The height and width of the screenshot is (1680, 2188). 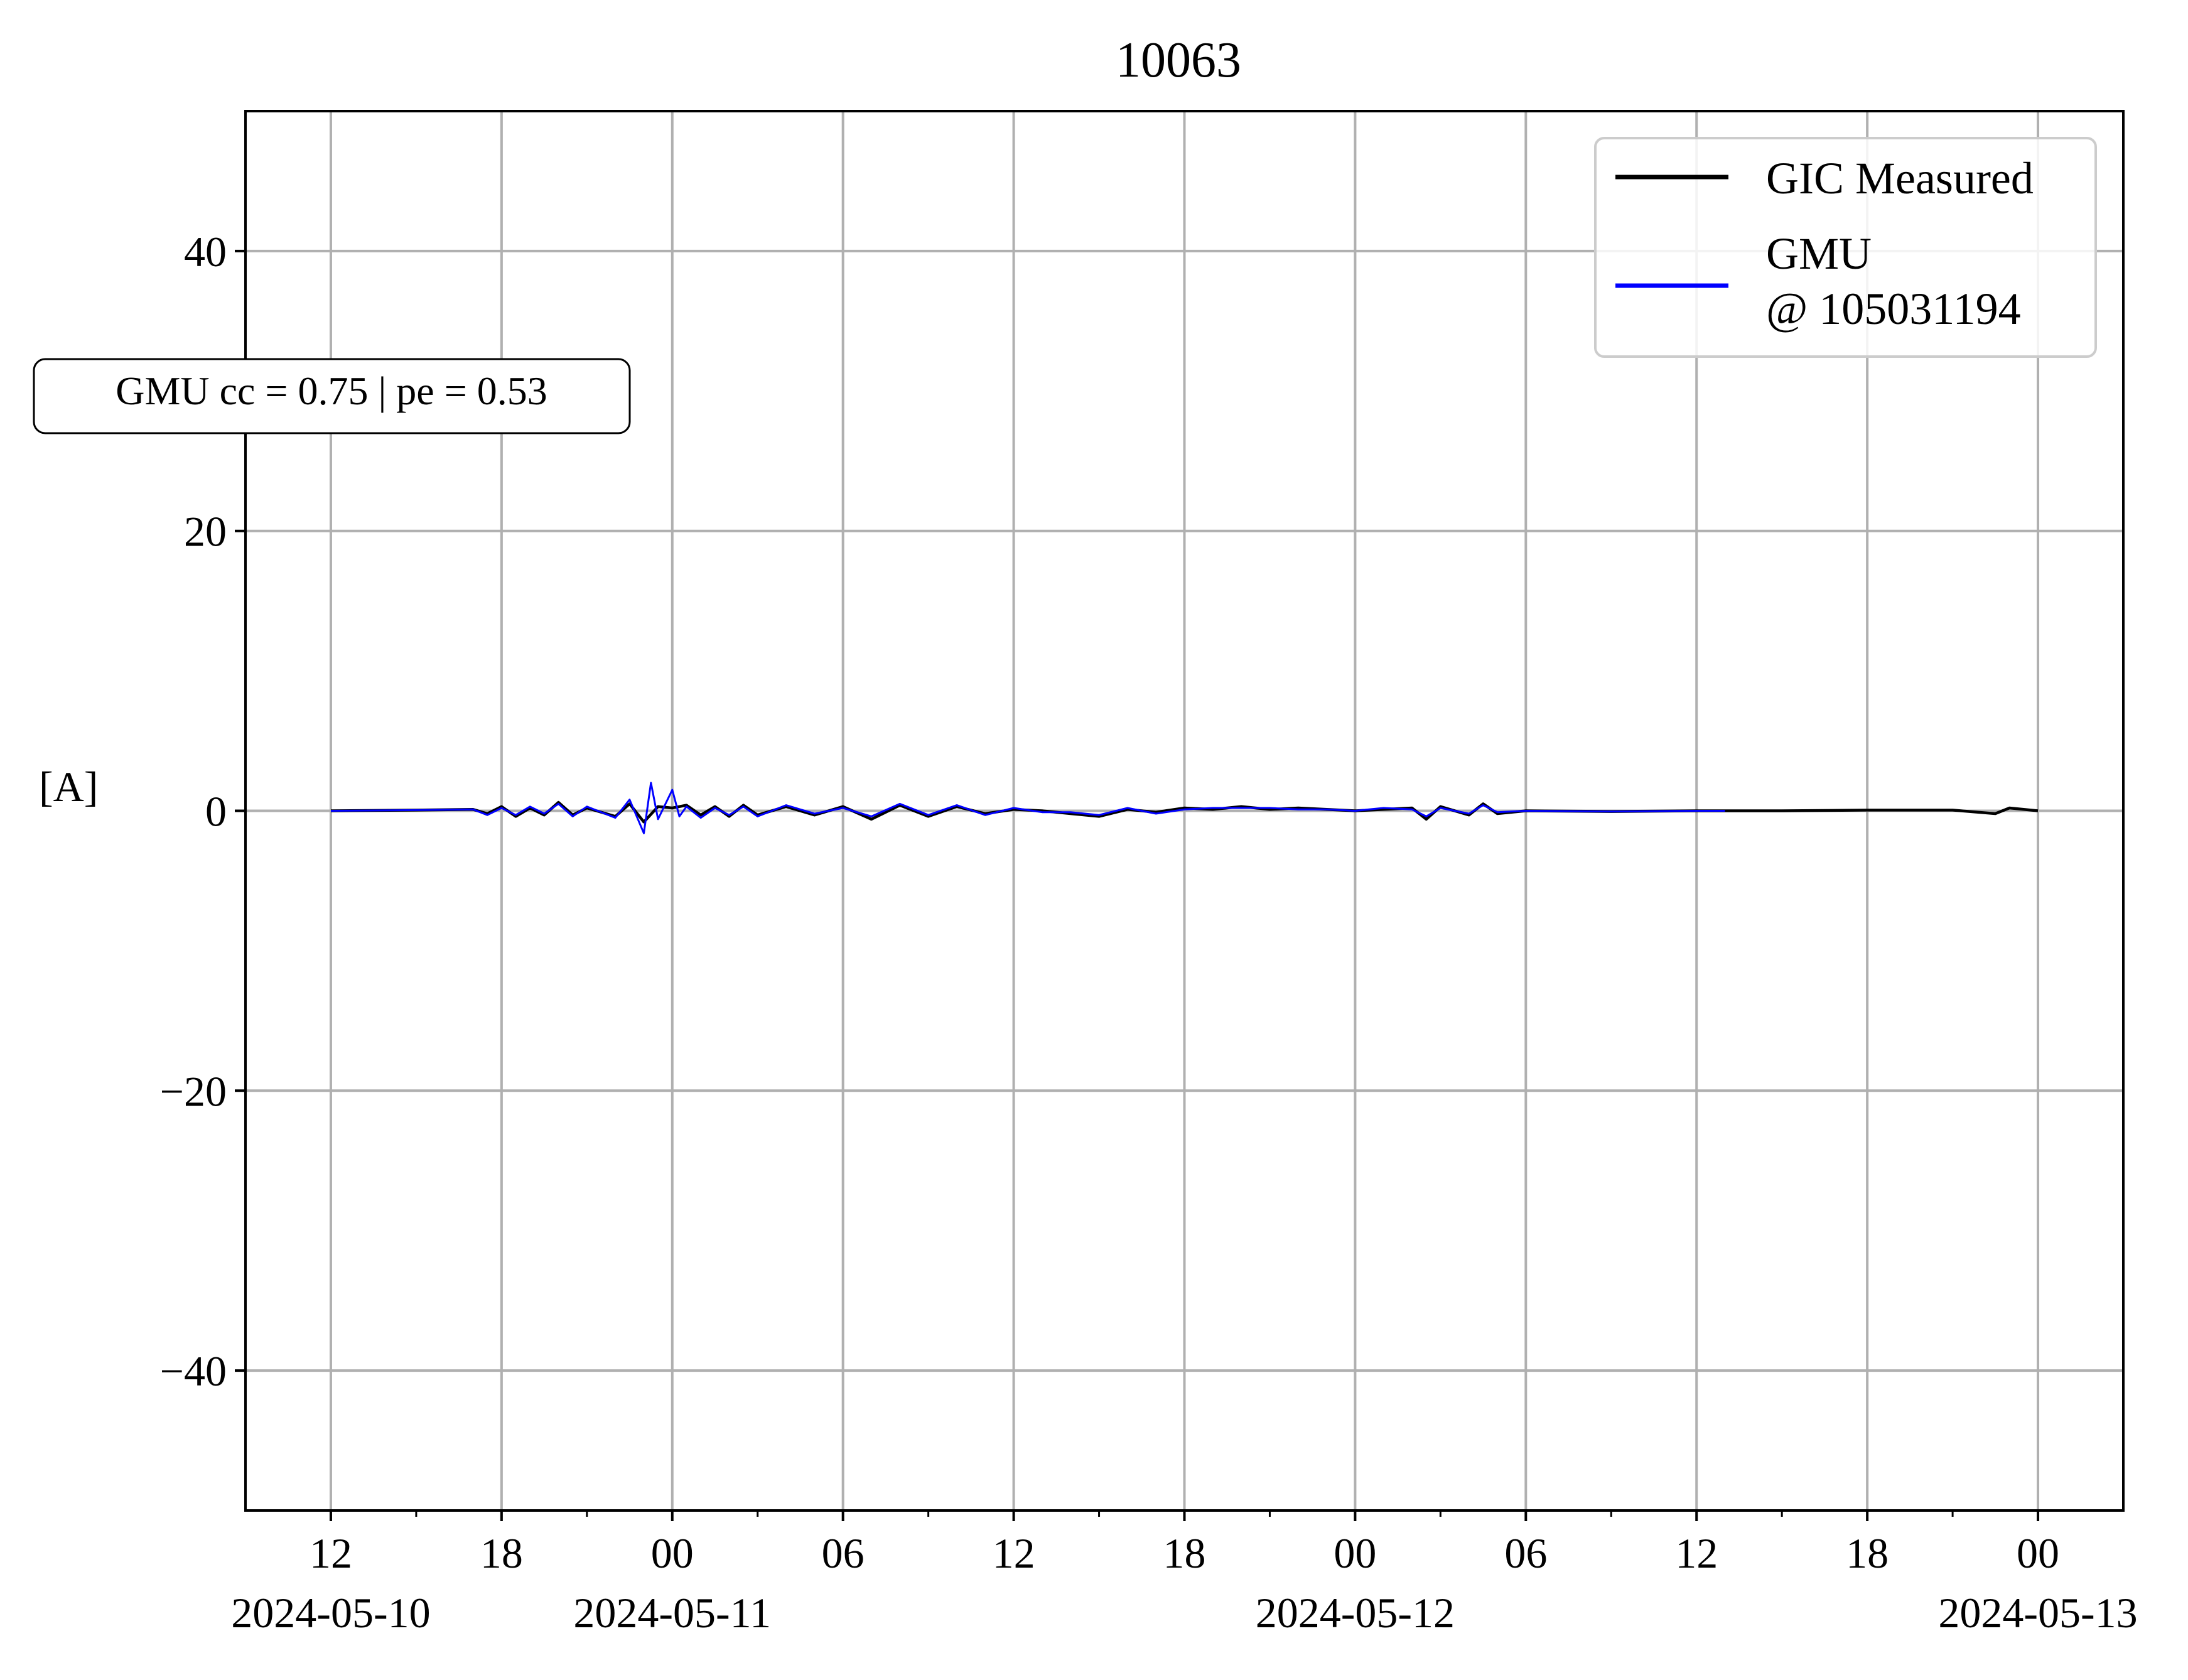 I want to click on metrics-annotation: GMU cc = 0.75 | pe = 0.53, so click(x=332, y=396).